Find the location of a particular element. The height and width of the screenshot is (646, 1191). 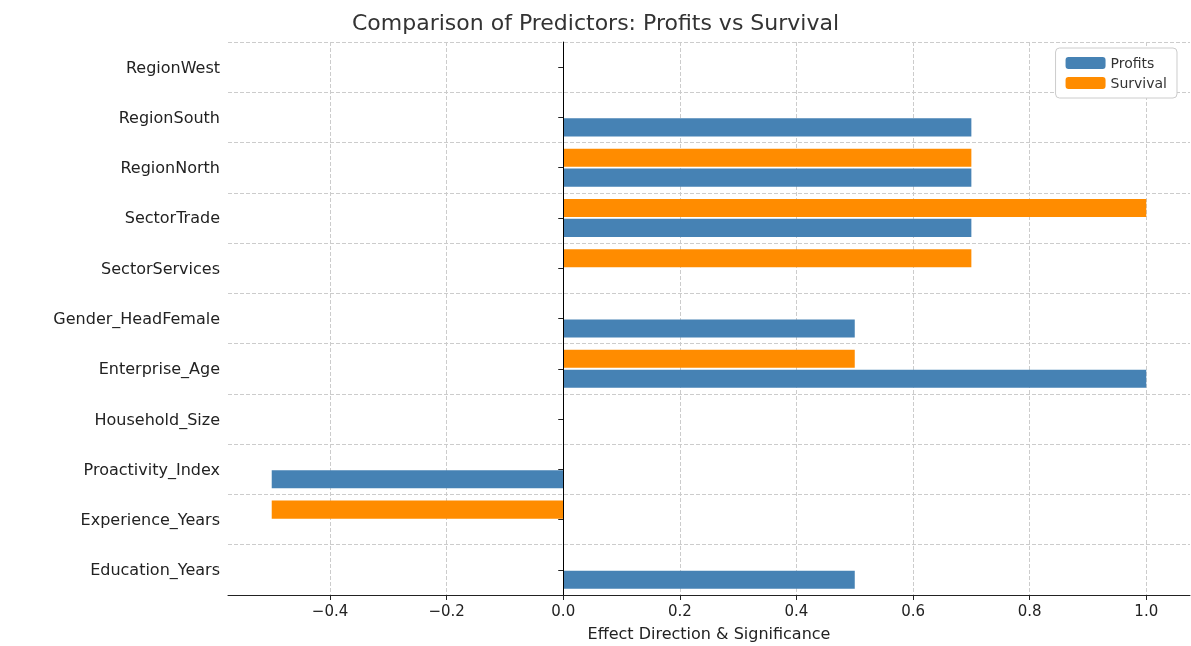

y-tick-label: Experience_Years is located at coordinates (150, 520).